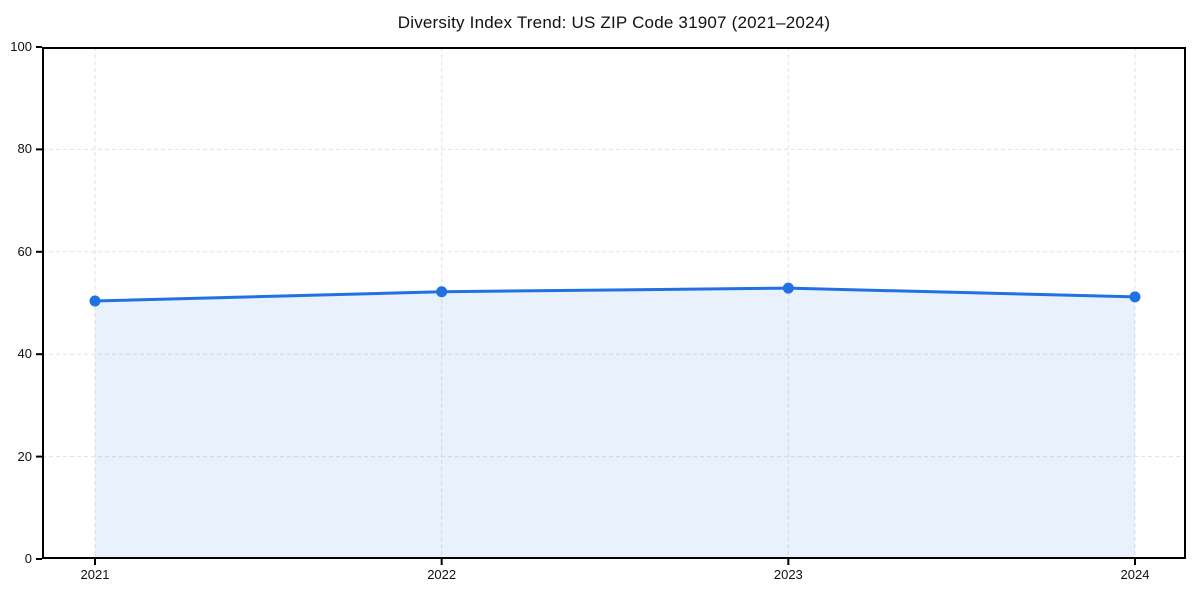 This screenshot has width=1200, height=600. Describe the element at coordinates (442, 574) in the screenshot. I see `x-tick-label: 2022` at that location.